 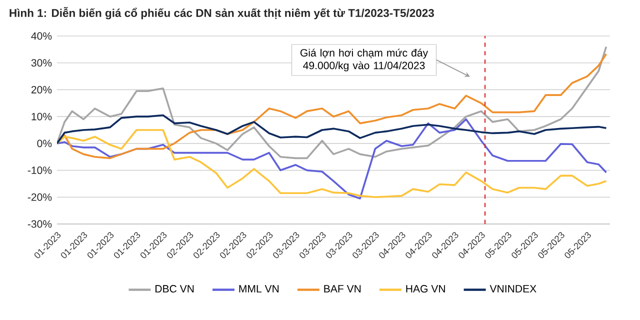 What do you see at coordinates (44, 144) in the screenshot?
I see `y-tick-label: 0%` at bounding box center [44, 144].